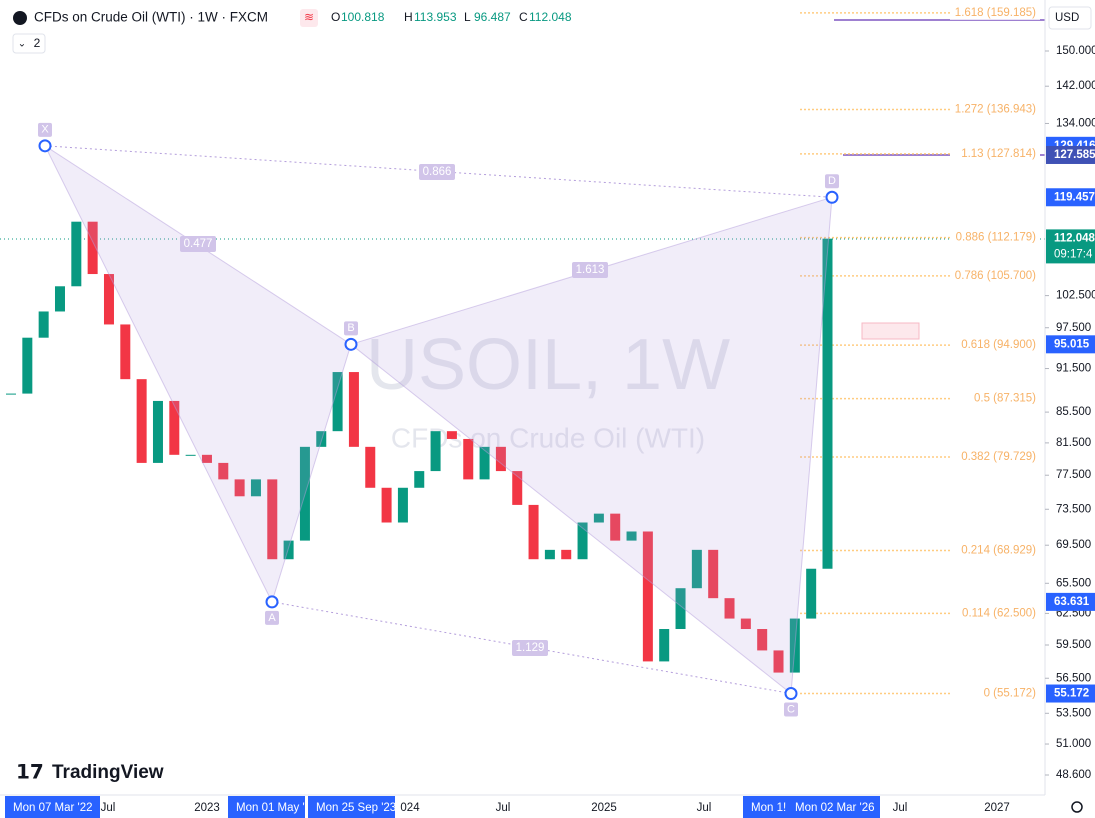  What do you see at coordinates (151, 17) in the screenshot?
I see `symbol-title: CFDs on Crude Oil (WTI) · 1W · FXCM` at bounding box center [151, 17].